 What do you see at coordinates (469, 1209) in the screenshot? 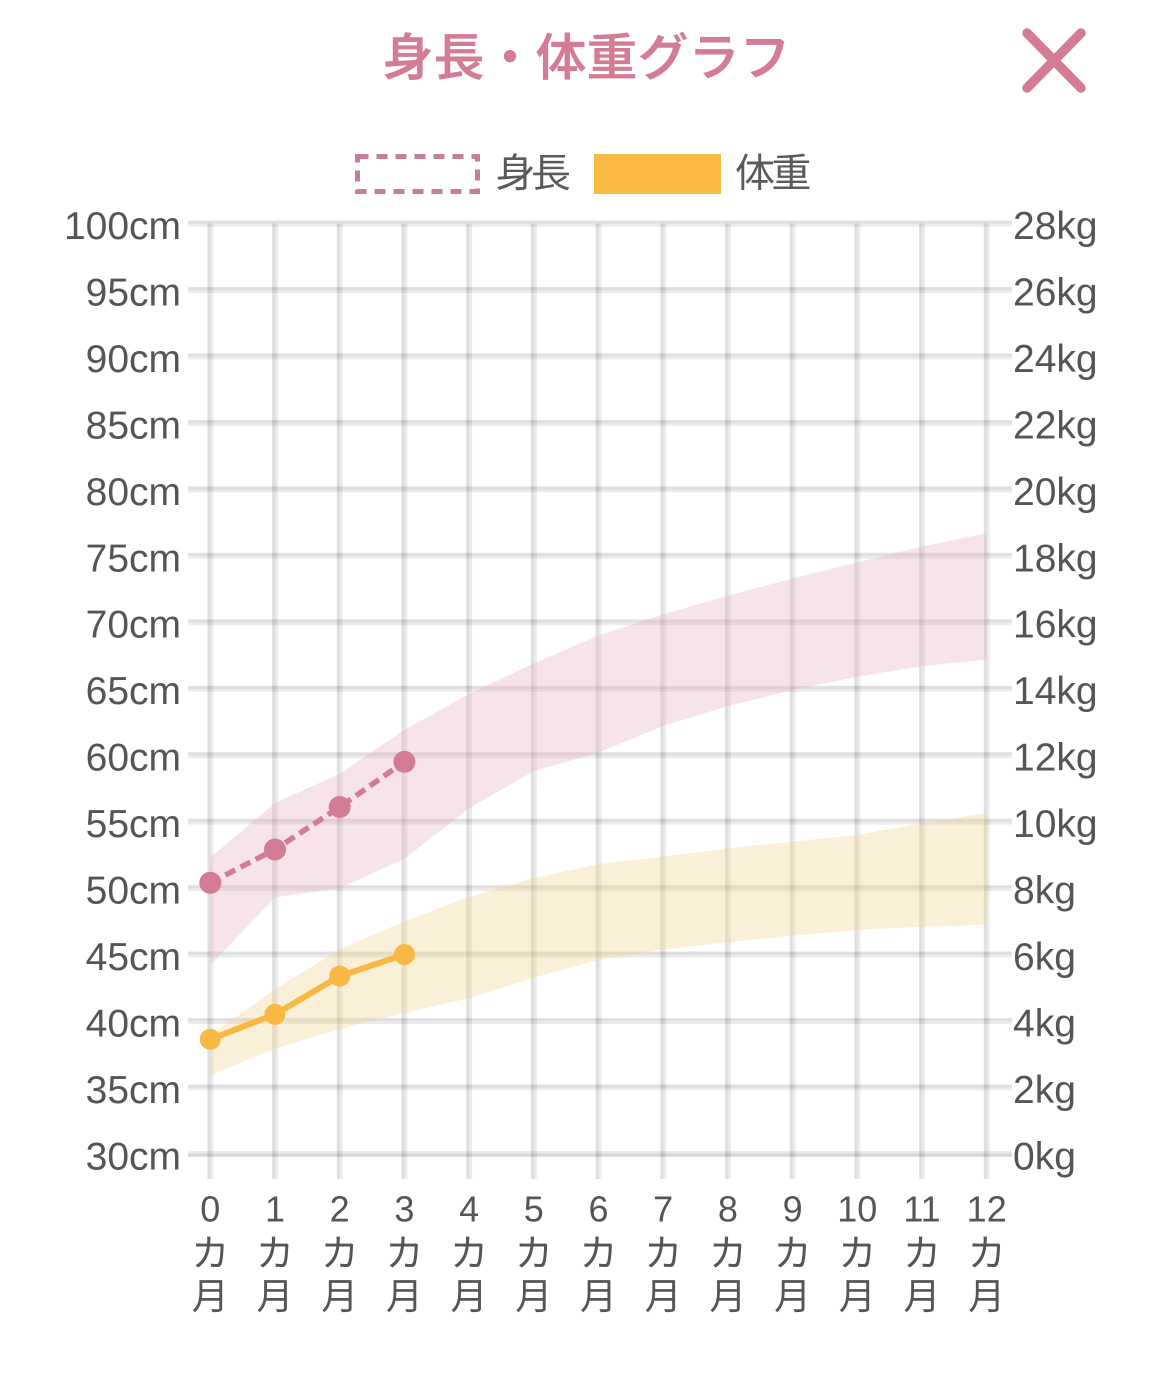
I see `svg-text: 4` at bounding box center [469, 1209].